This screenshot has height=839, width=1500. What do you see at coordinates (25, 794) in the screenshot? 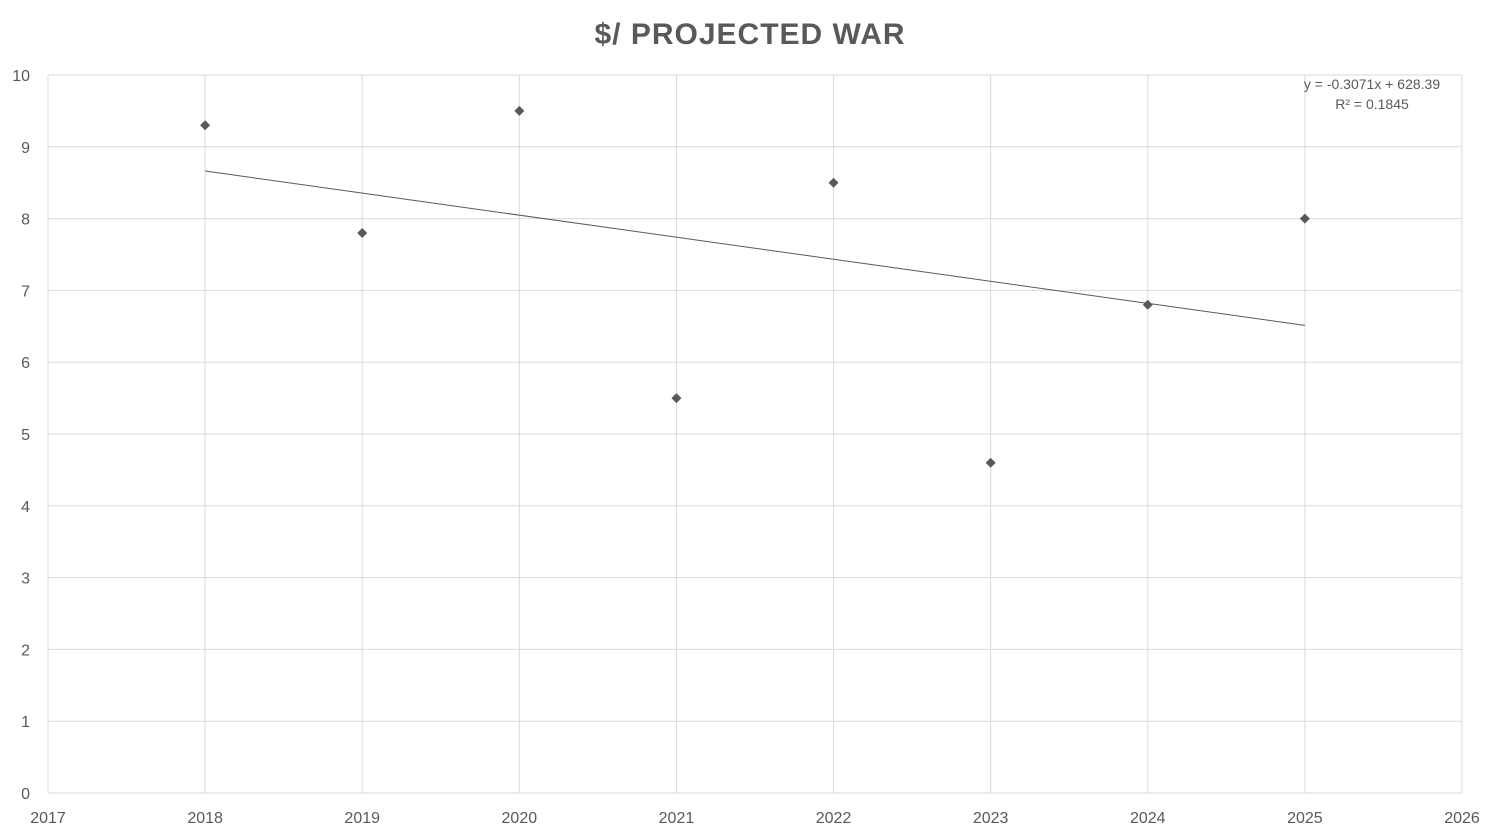
I see `y-tick-label: 0` at bounding box center [25, 794].